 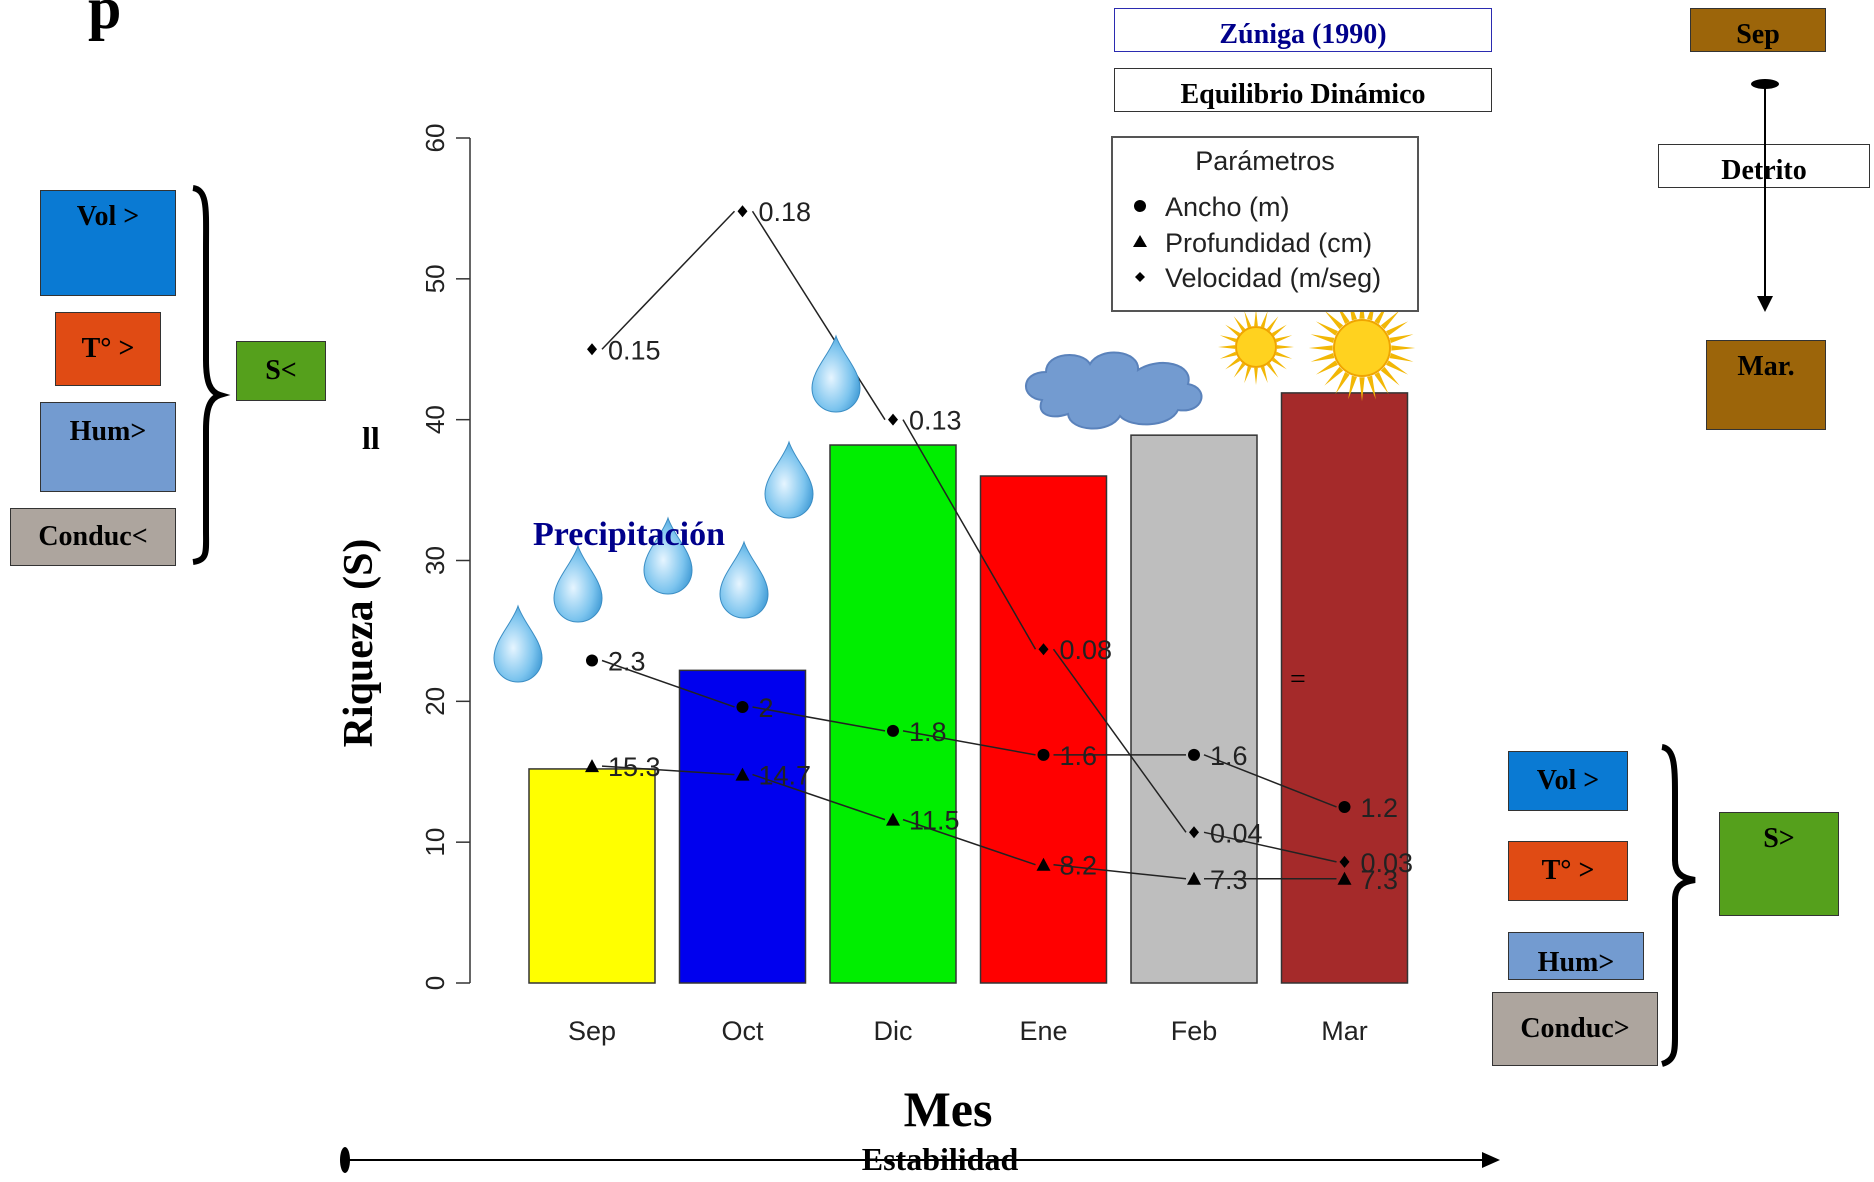 What do you see at coordinates (1568, 871) in the screenshot?
I see `right-temp-box: T° >` at bounding box center [1568, 871].